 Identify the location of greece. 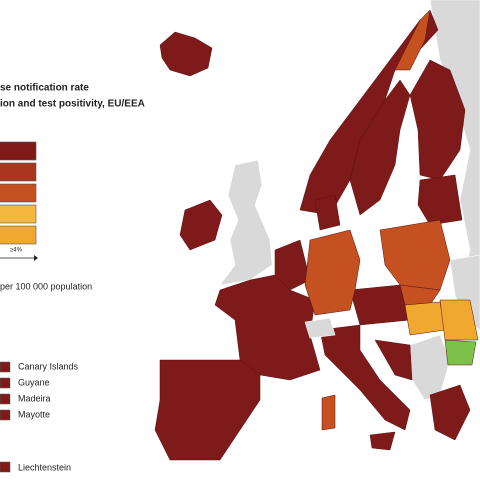
(450, 412).